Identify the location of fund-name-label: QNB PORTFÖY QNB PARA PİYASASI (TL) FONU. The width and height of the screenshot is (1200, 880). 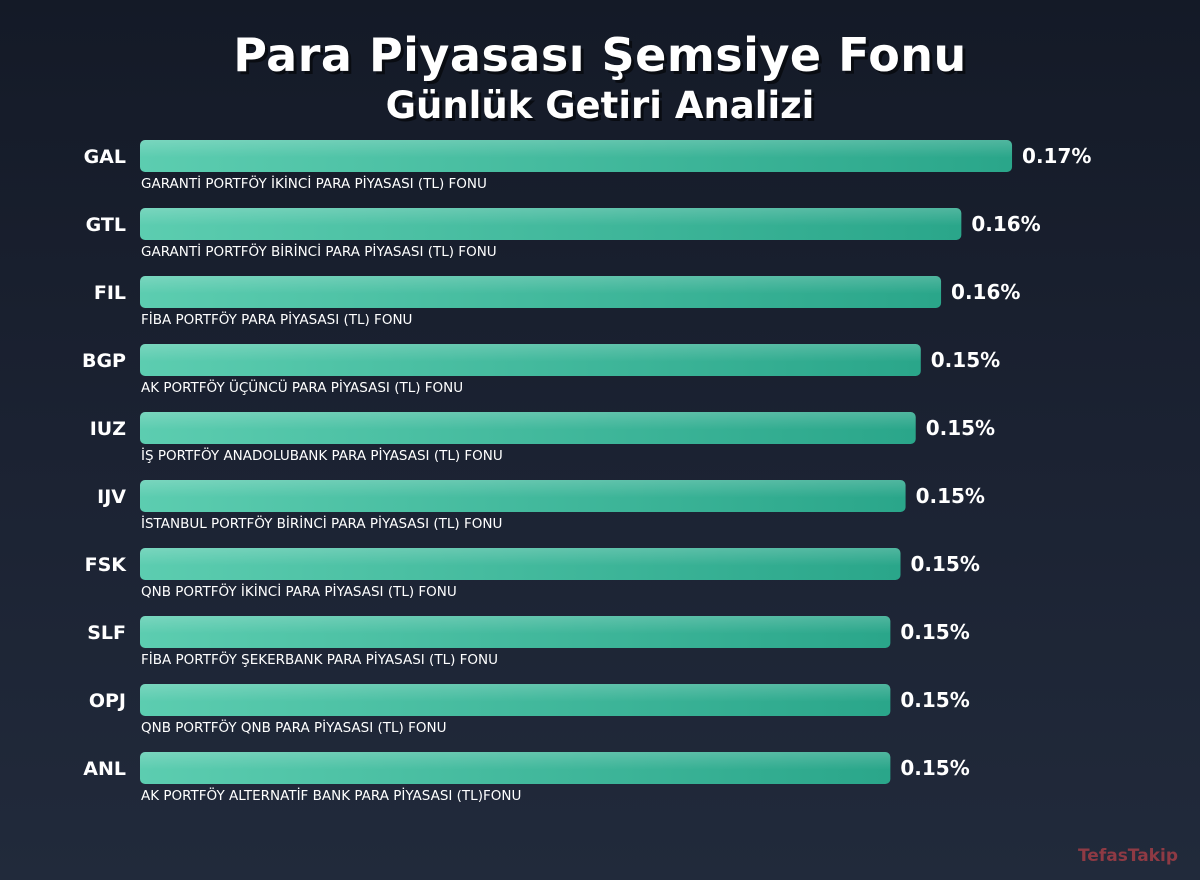
(293, 727).